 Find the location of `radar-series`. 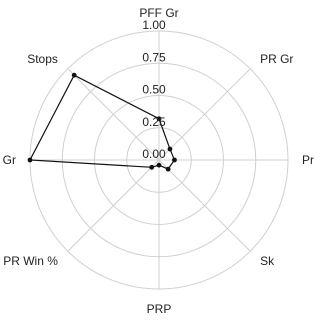

radar-series is located at coordinates (102, 122).